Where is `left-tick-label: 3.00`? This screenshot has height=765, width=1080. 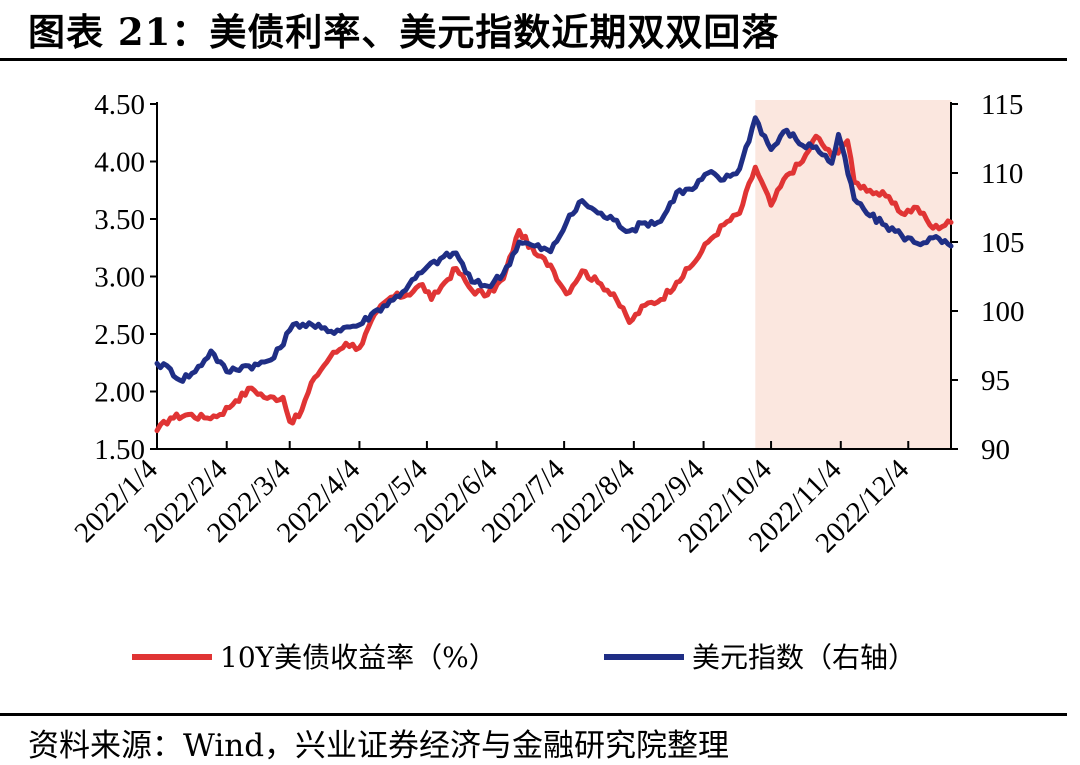 left-tick-label: 3.00 is located at coordinates (119, 278).